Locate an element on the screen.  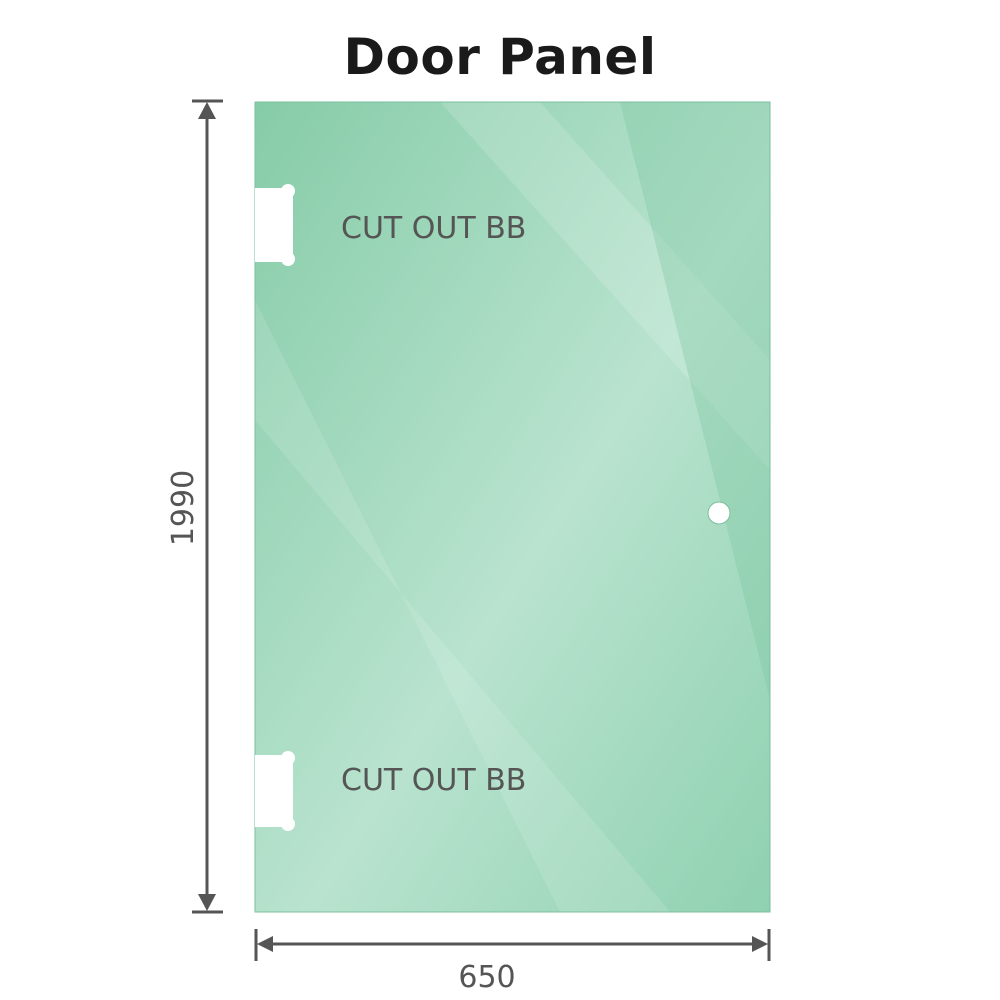
width-dimension-line is located at coordinates (512, 945).